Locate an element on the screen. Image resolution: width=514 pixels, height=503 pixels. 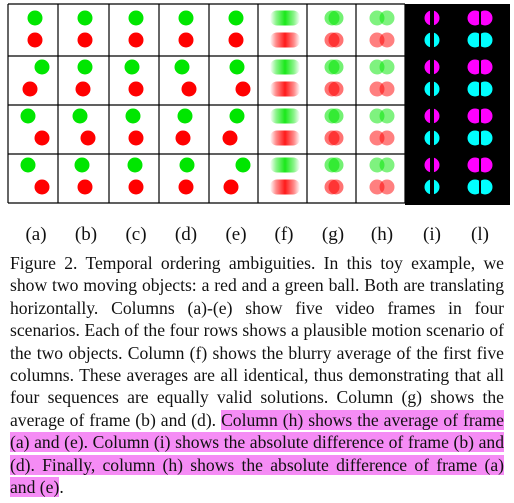
column-label-b: (b) is located at coordinates (86, 234).